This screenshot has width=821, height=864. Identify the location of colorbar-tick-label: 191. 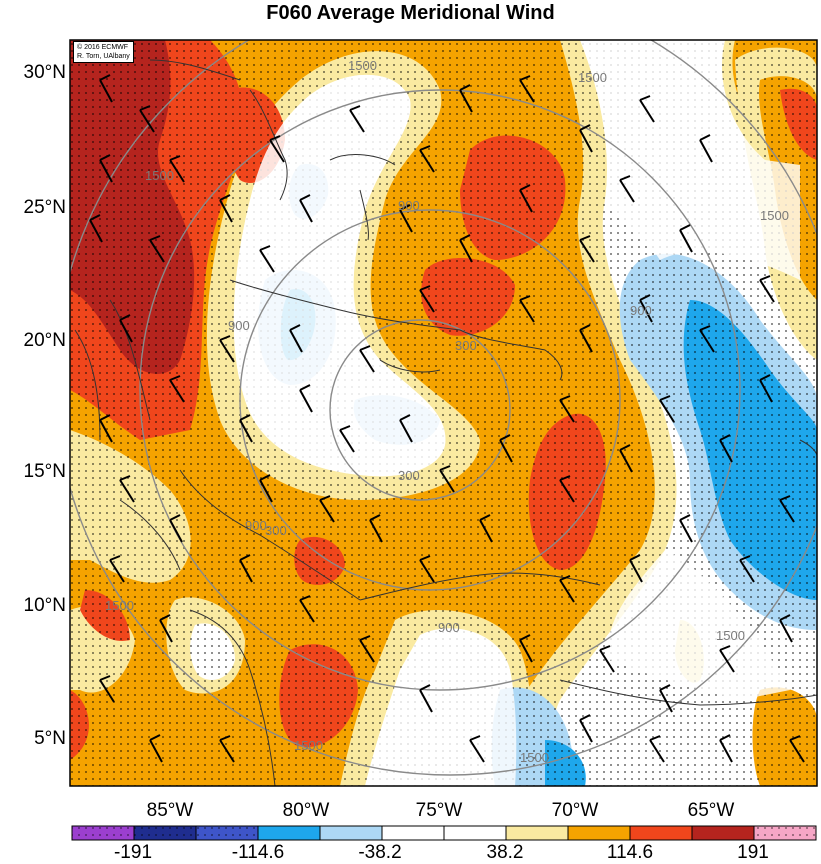
(753, 852).